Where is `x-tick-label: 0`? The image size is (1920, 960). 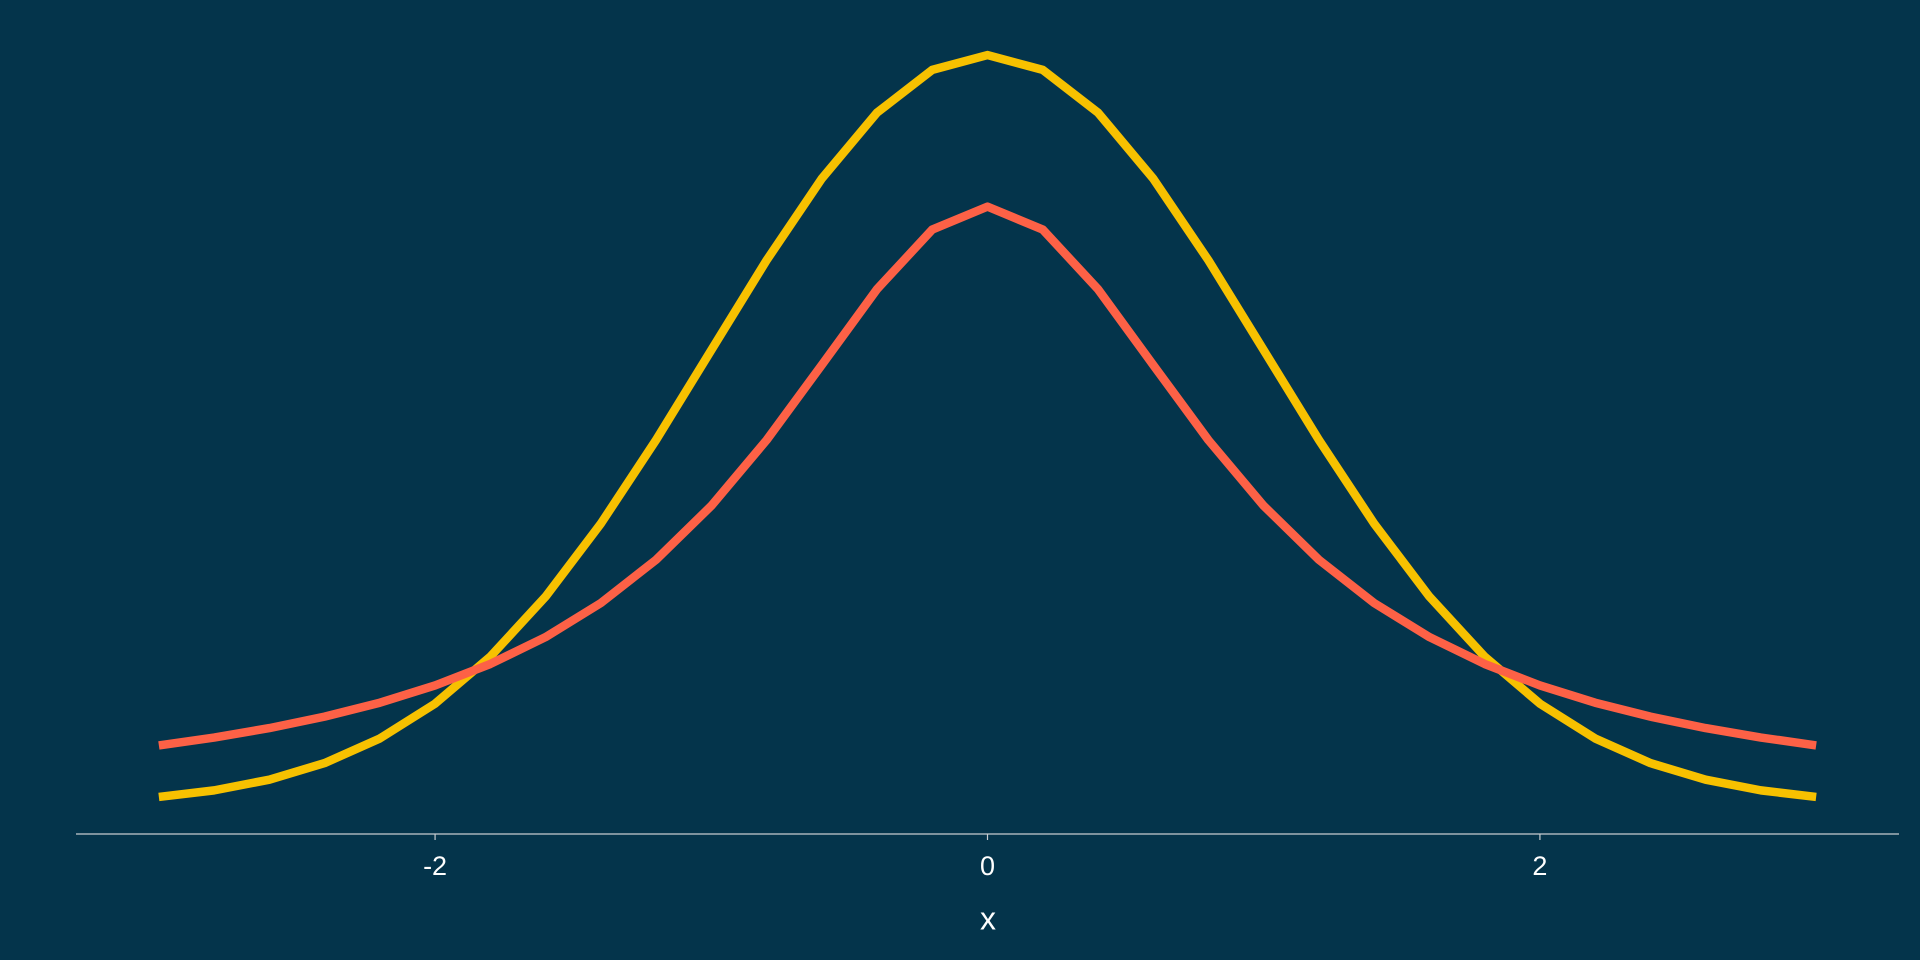
x-tick-label: 0 is located at coordinates (987, 866).